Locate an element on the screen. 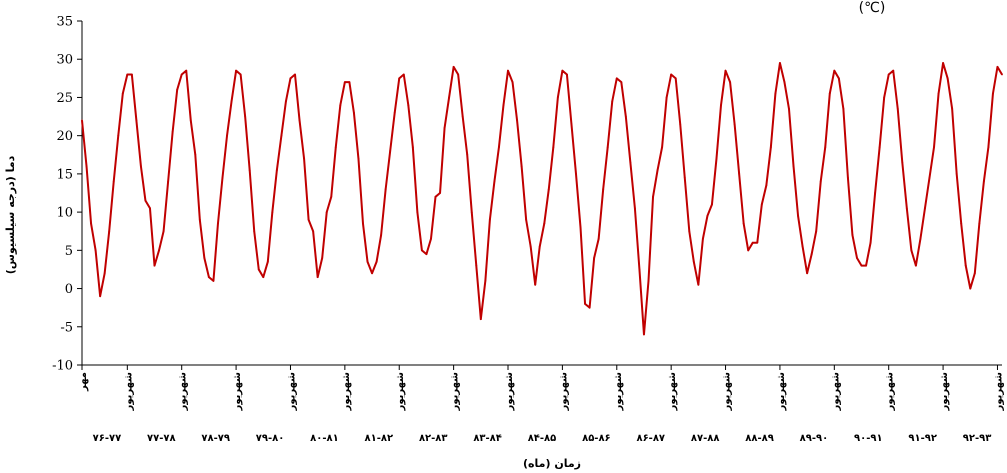  x-category-label: ۸۹-۹۰ is located at coordinates (814, 438).